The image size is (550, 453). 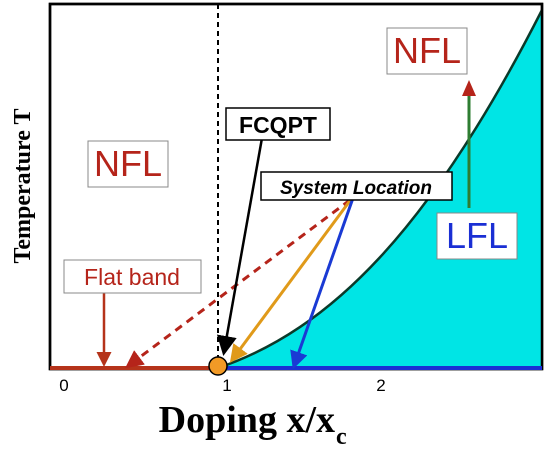 I want to click on nfl-right-label: NFL, so click(x=427, y=50).